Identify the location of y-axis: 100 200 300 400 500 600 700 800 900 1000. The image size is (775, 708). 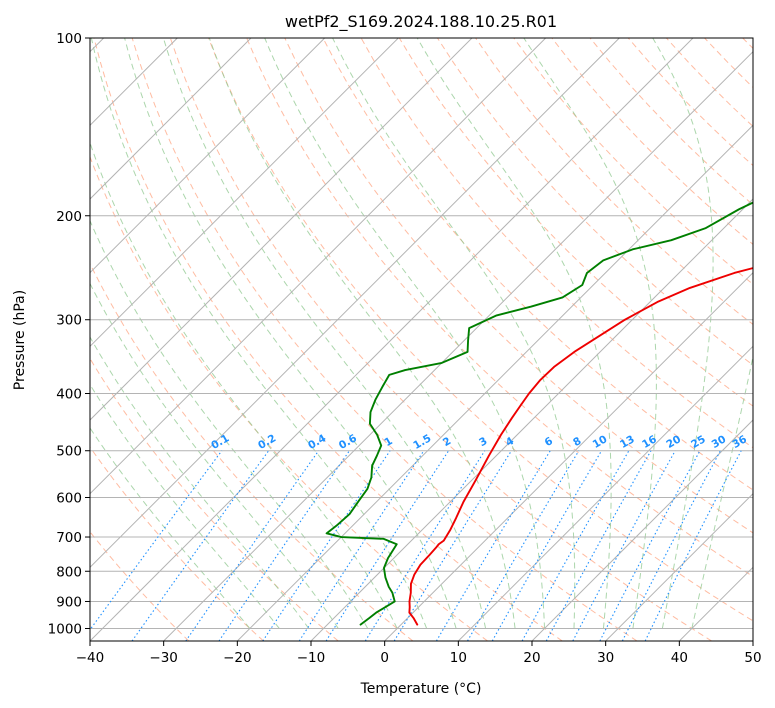
(69, 334).